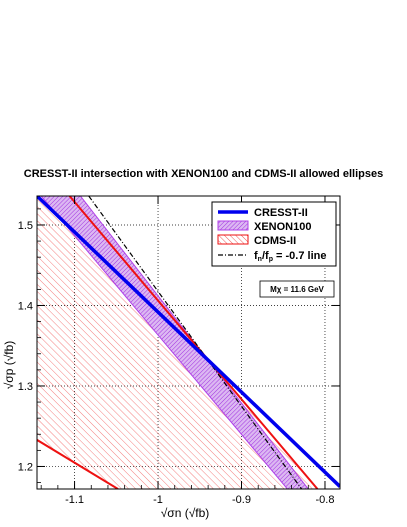 This screenshot has height=527, width=407. I want to click on legend-cresst-label: CRESST-II, so click(281, 213).